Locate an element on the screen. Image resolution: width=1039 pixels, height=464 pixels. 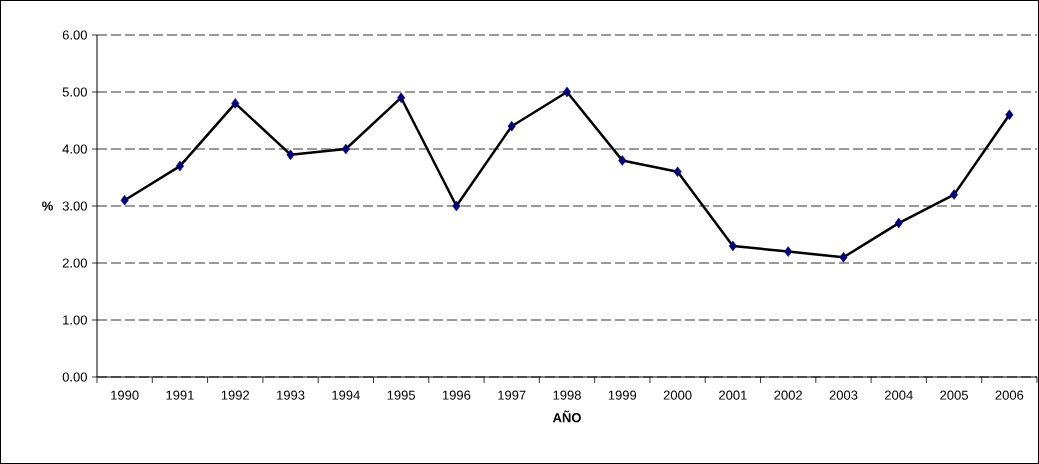
x-tick-label: 1991 is located at coordinates (180, 395).